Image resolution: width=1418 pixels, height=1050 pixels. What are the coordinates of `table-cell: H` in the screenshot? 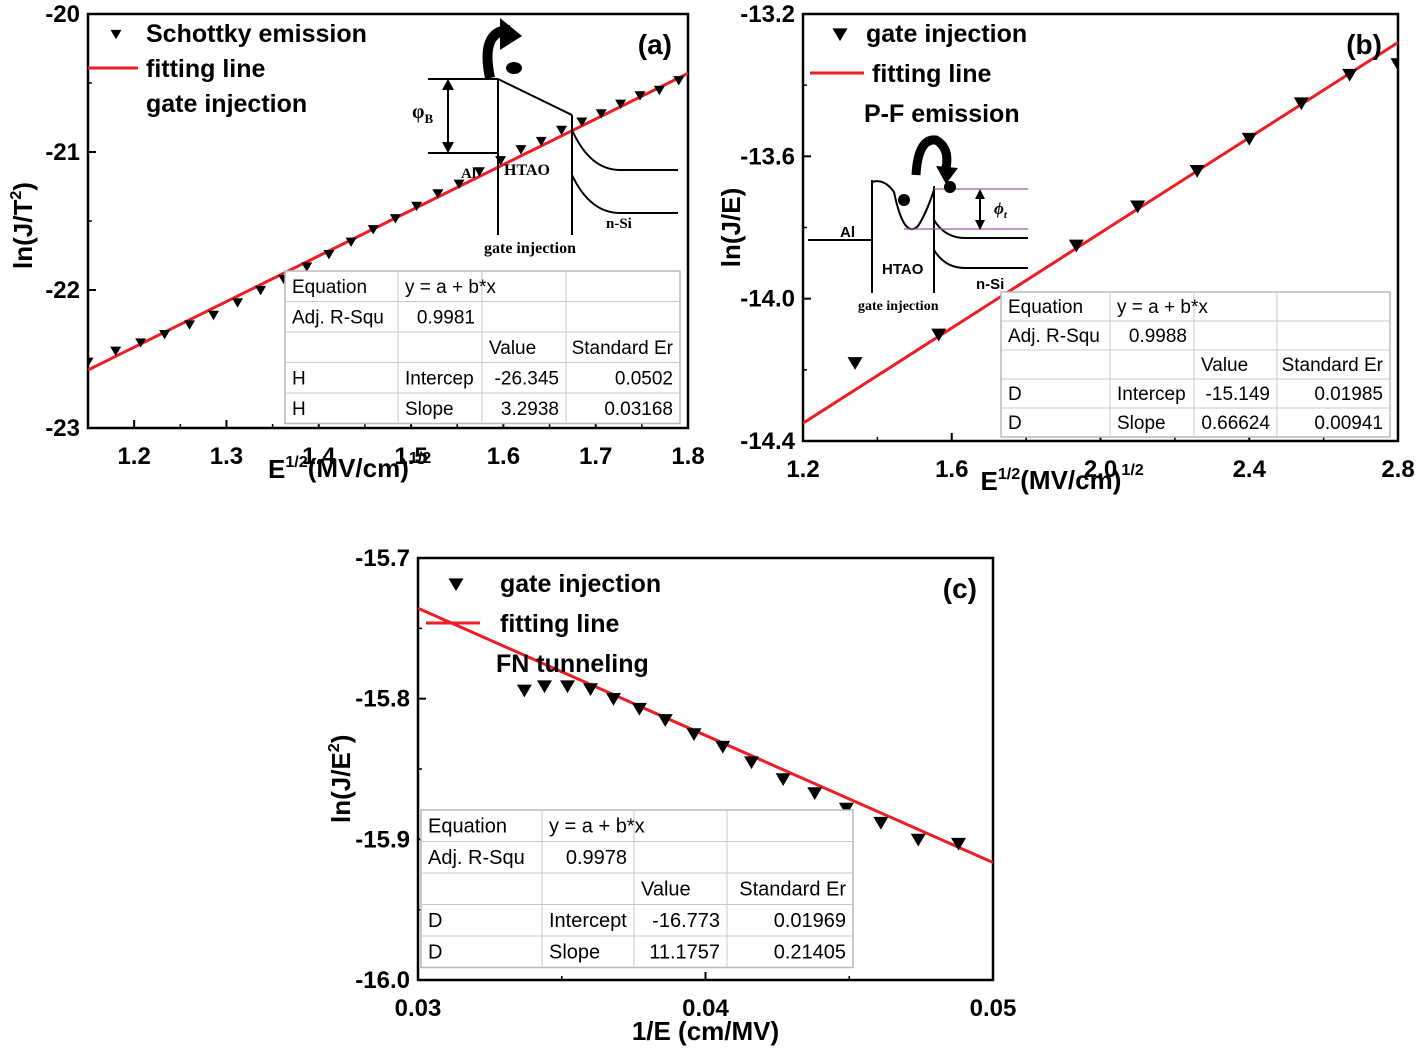 It's located at (299, 409).